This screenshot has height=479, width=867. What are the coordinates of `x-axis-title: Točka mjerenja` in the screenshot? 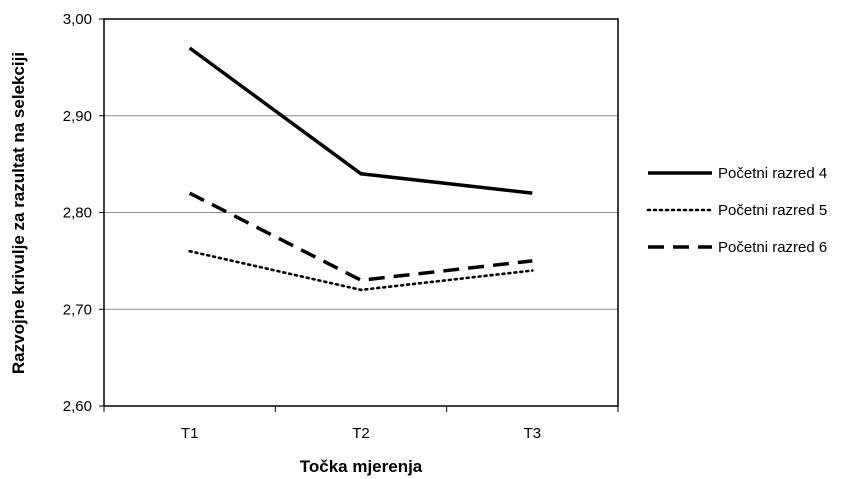 It's located at (361, 466).